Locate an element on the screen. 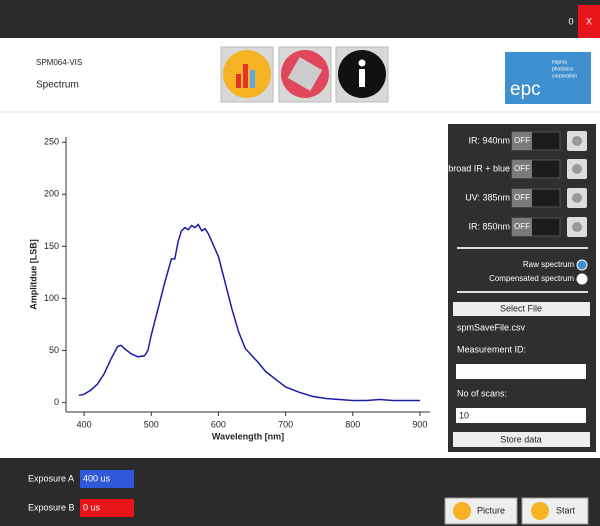 This screenshot has width=600, height=526. picture-button is located at coordinates (481, 511).